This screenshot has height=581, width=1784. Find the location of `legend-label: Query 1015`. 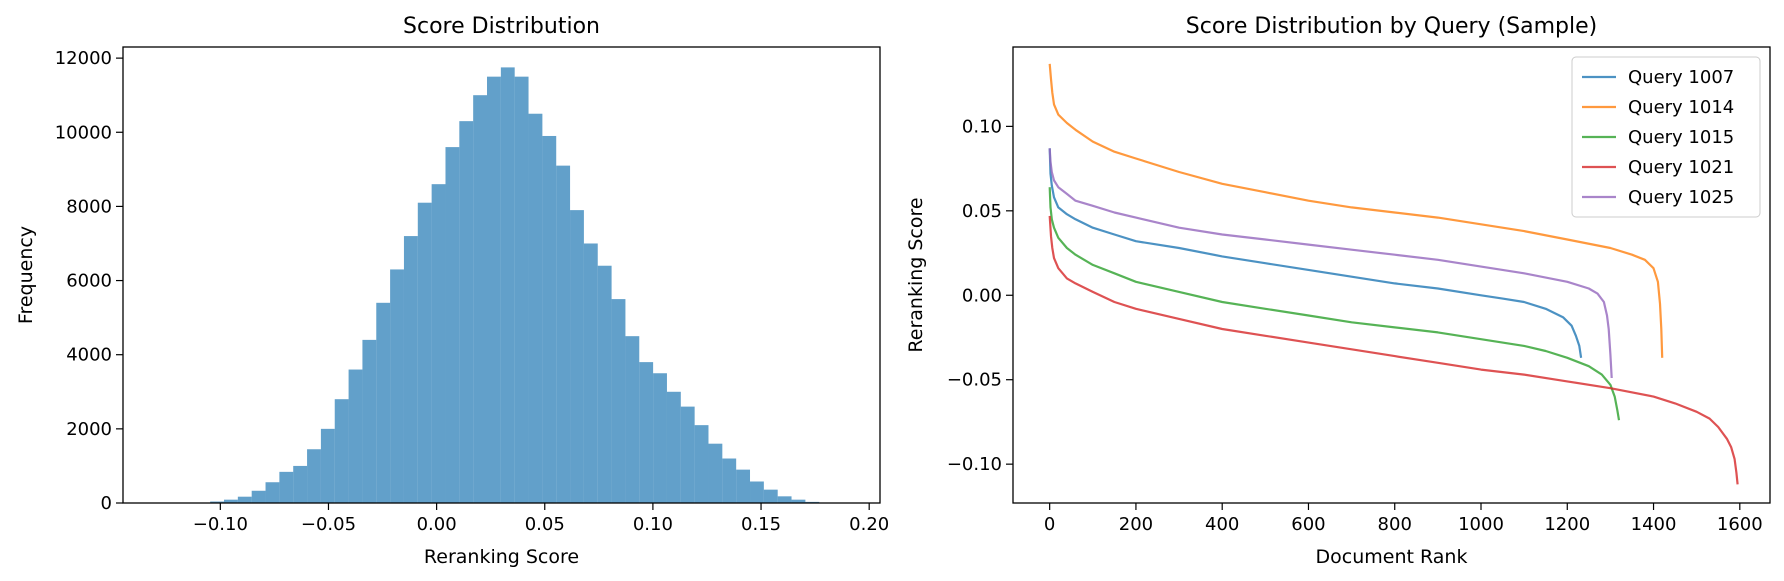

legend-label: Query 1015 is located at coordinates (1681, 137).